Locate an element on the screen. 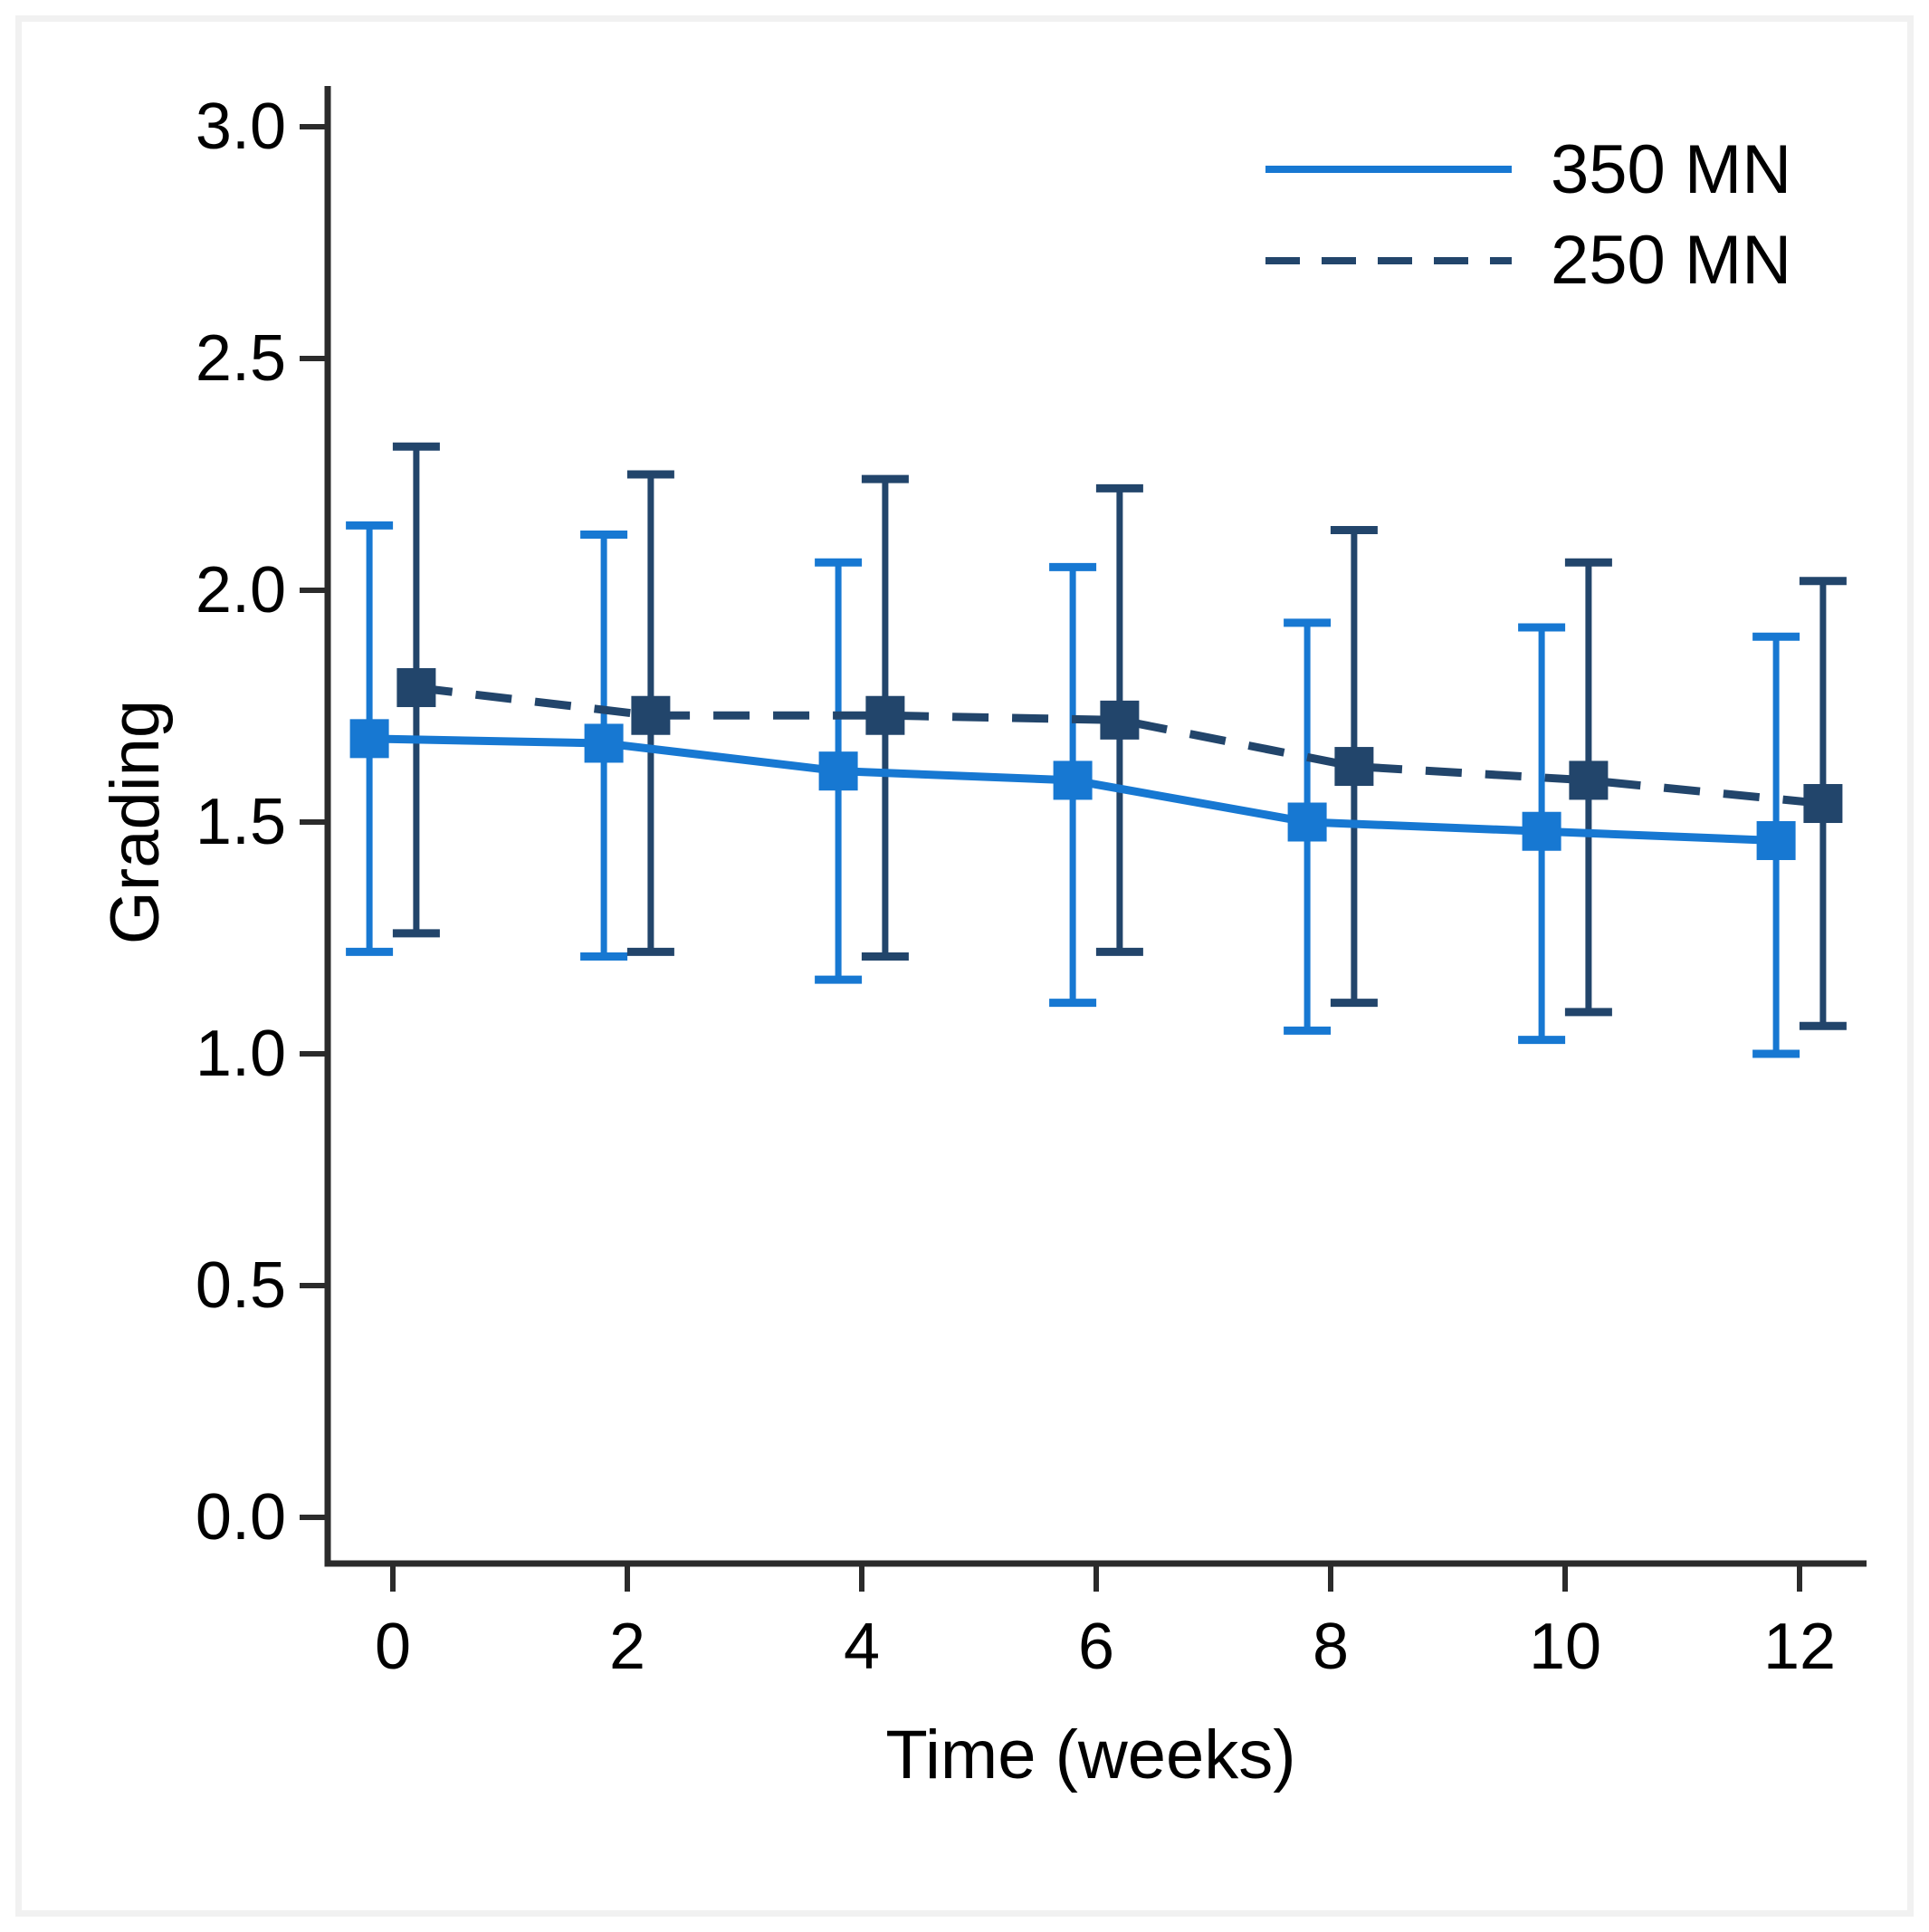 Image resolution: width=1929 pixels, height=1932 pixels. x-tick-label: 8 is located at coordinates (1331, 1647).